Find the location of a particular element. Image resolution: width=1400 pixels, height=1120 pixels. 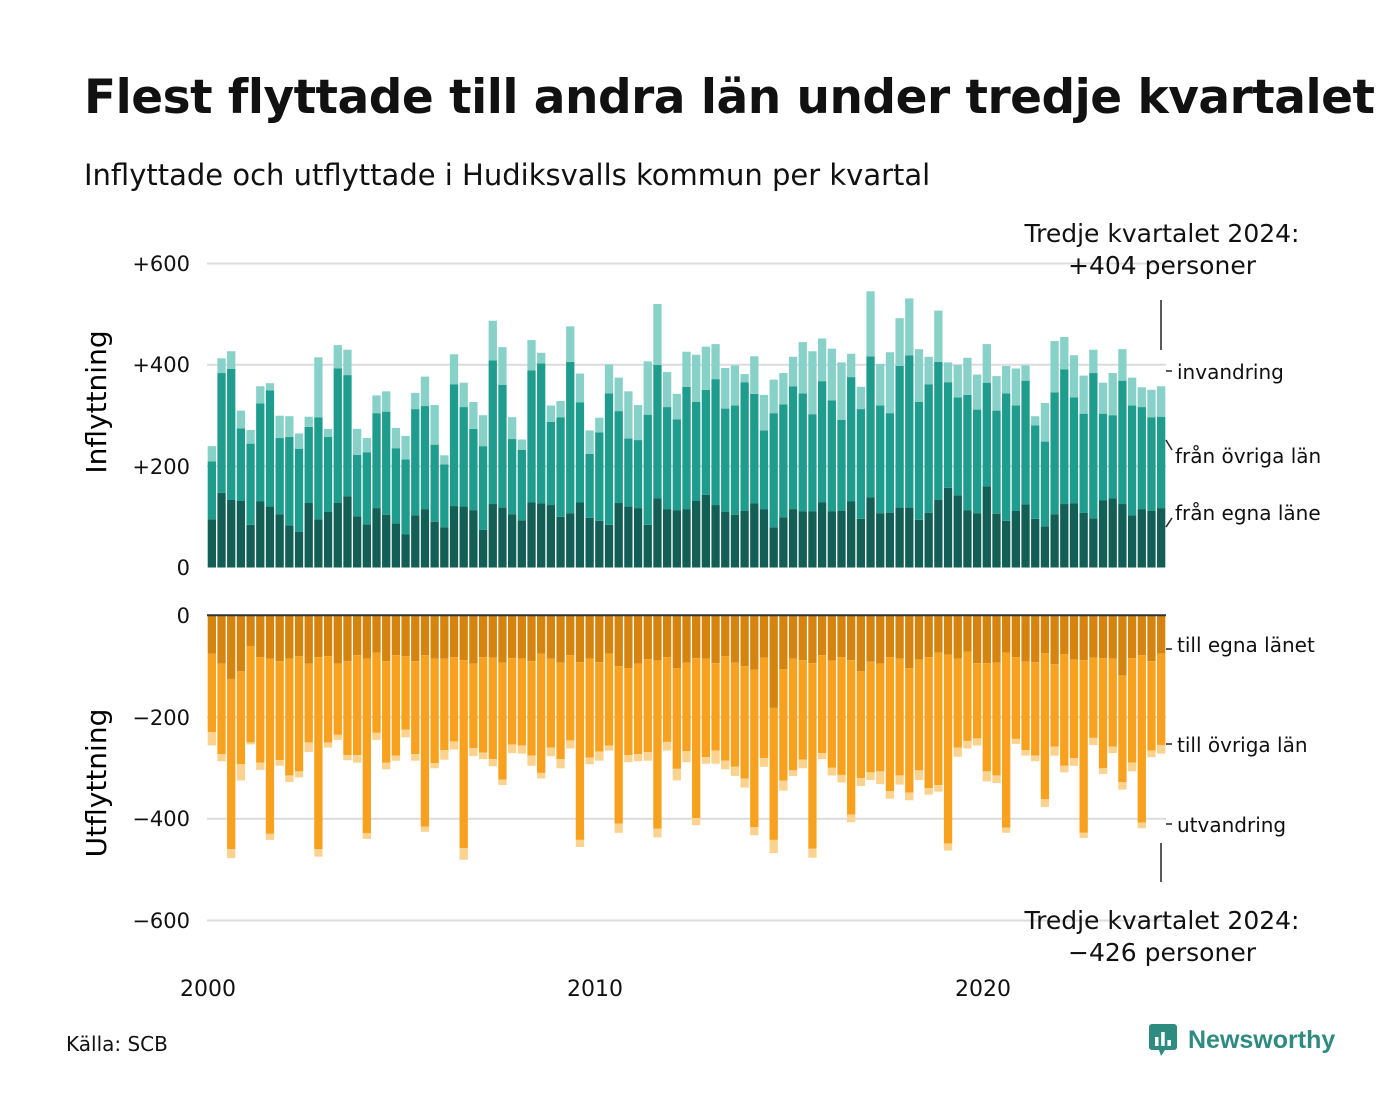

annotation-in-line1: Tredje kvartalet 2024: is located at coordinates (1162, 233).